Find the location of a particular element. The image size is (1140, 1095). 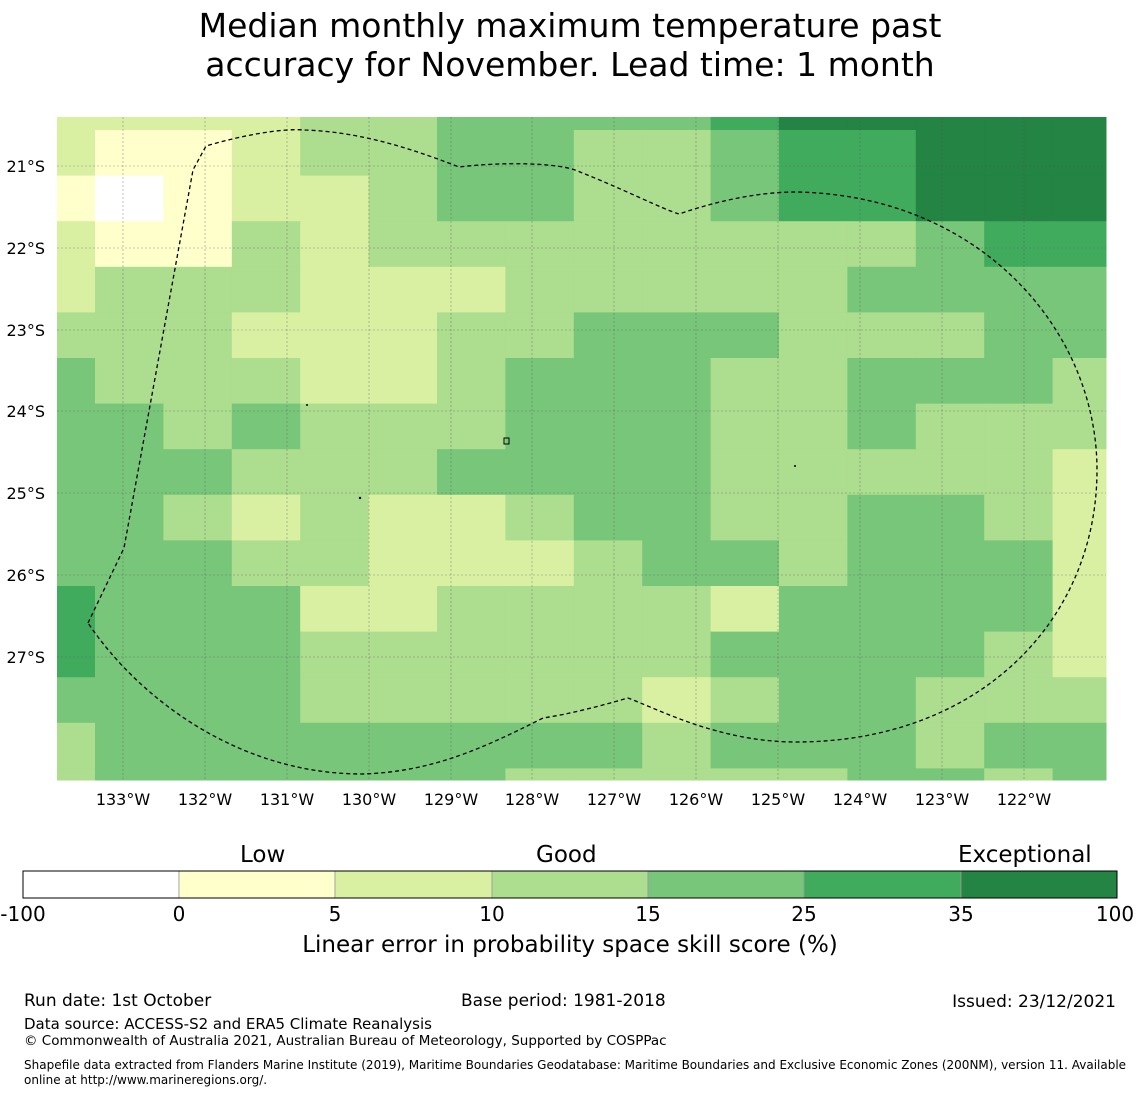

latitude-label: 24°S is located at coordinates (25, 411).